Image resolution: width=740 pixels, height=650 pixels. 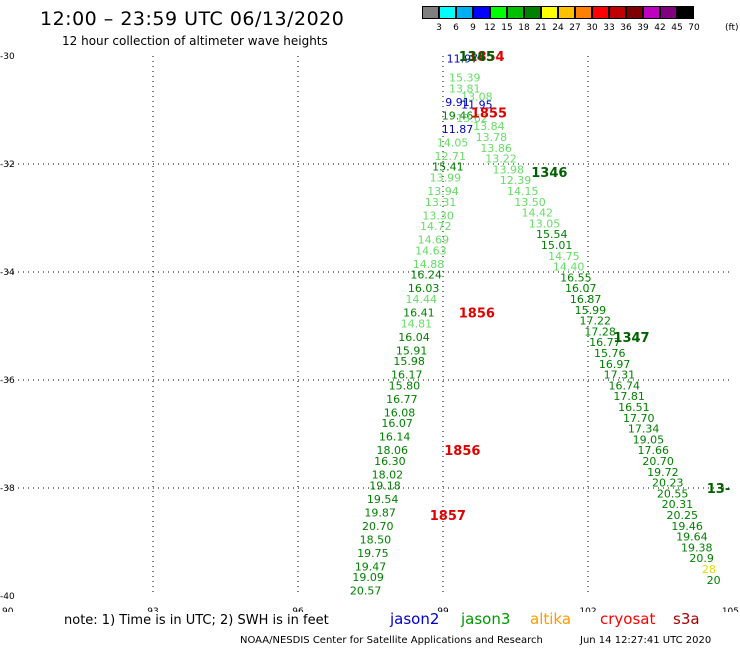 I want to click on wave-height-point: 15.99, so click(x=591, y=310).